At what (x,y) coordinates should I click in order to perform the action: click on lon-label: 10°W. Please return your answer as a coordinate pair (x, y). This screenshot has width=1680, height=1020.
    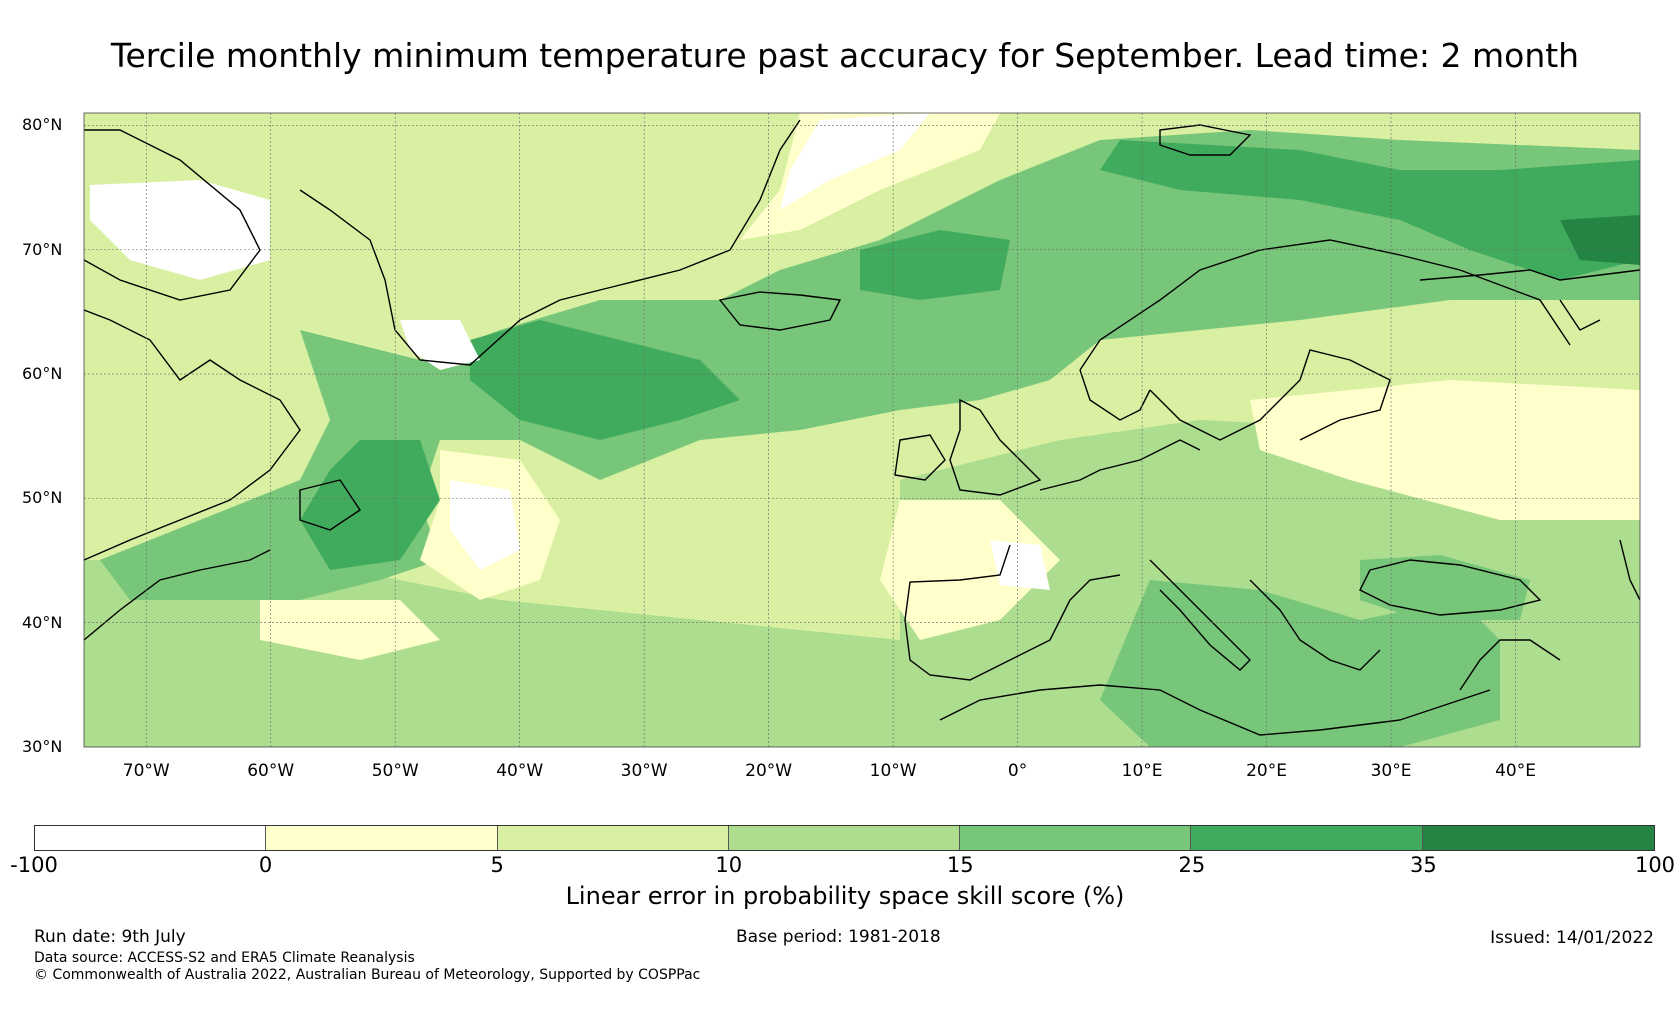
    Looking at the image, I should click on (893, 771).